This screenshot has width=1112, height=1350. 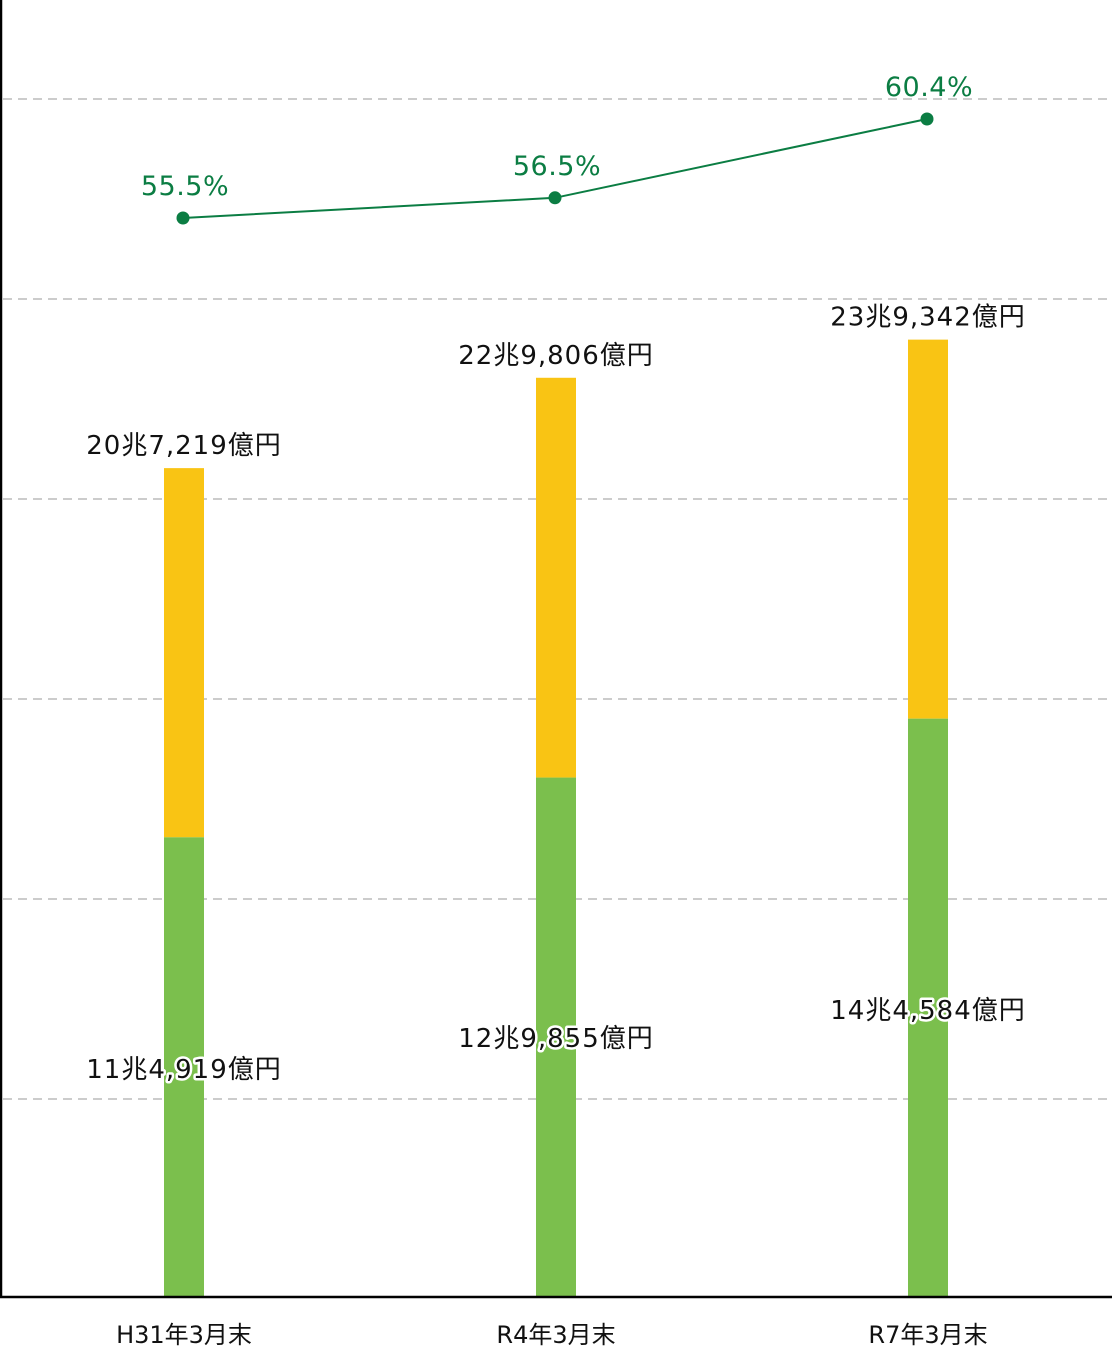 I want to click on category-label: R7年3月末, so click(x=927, y=1335).